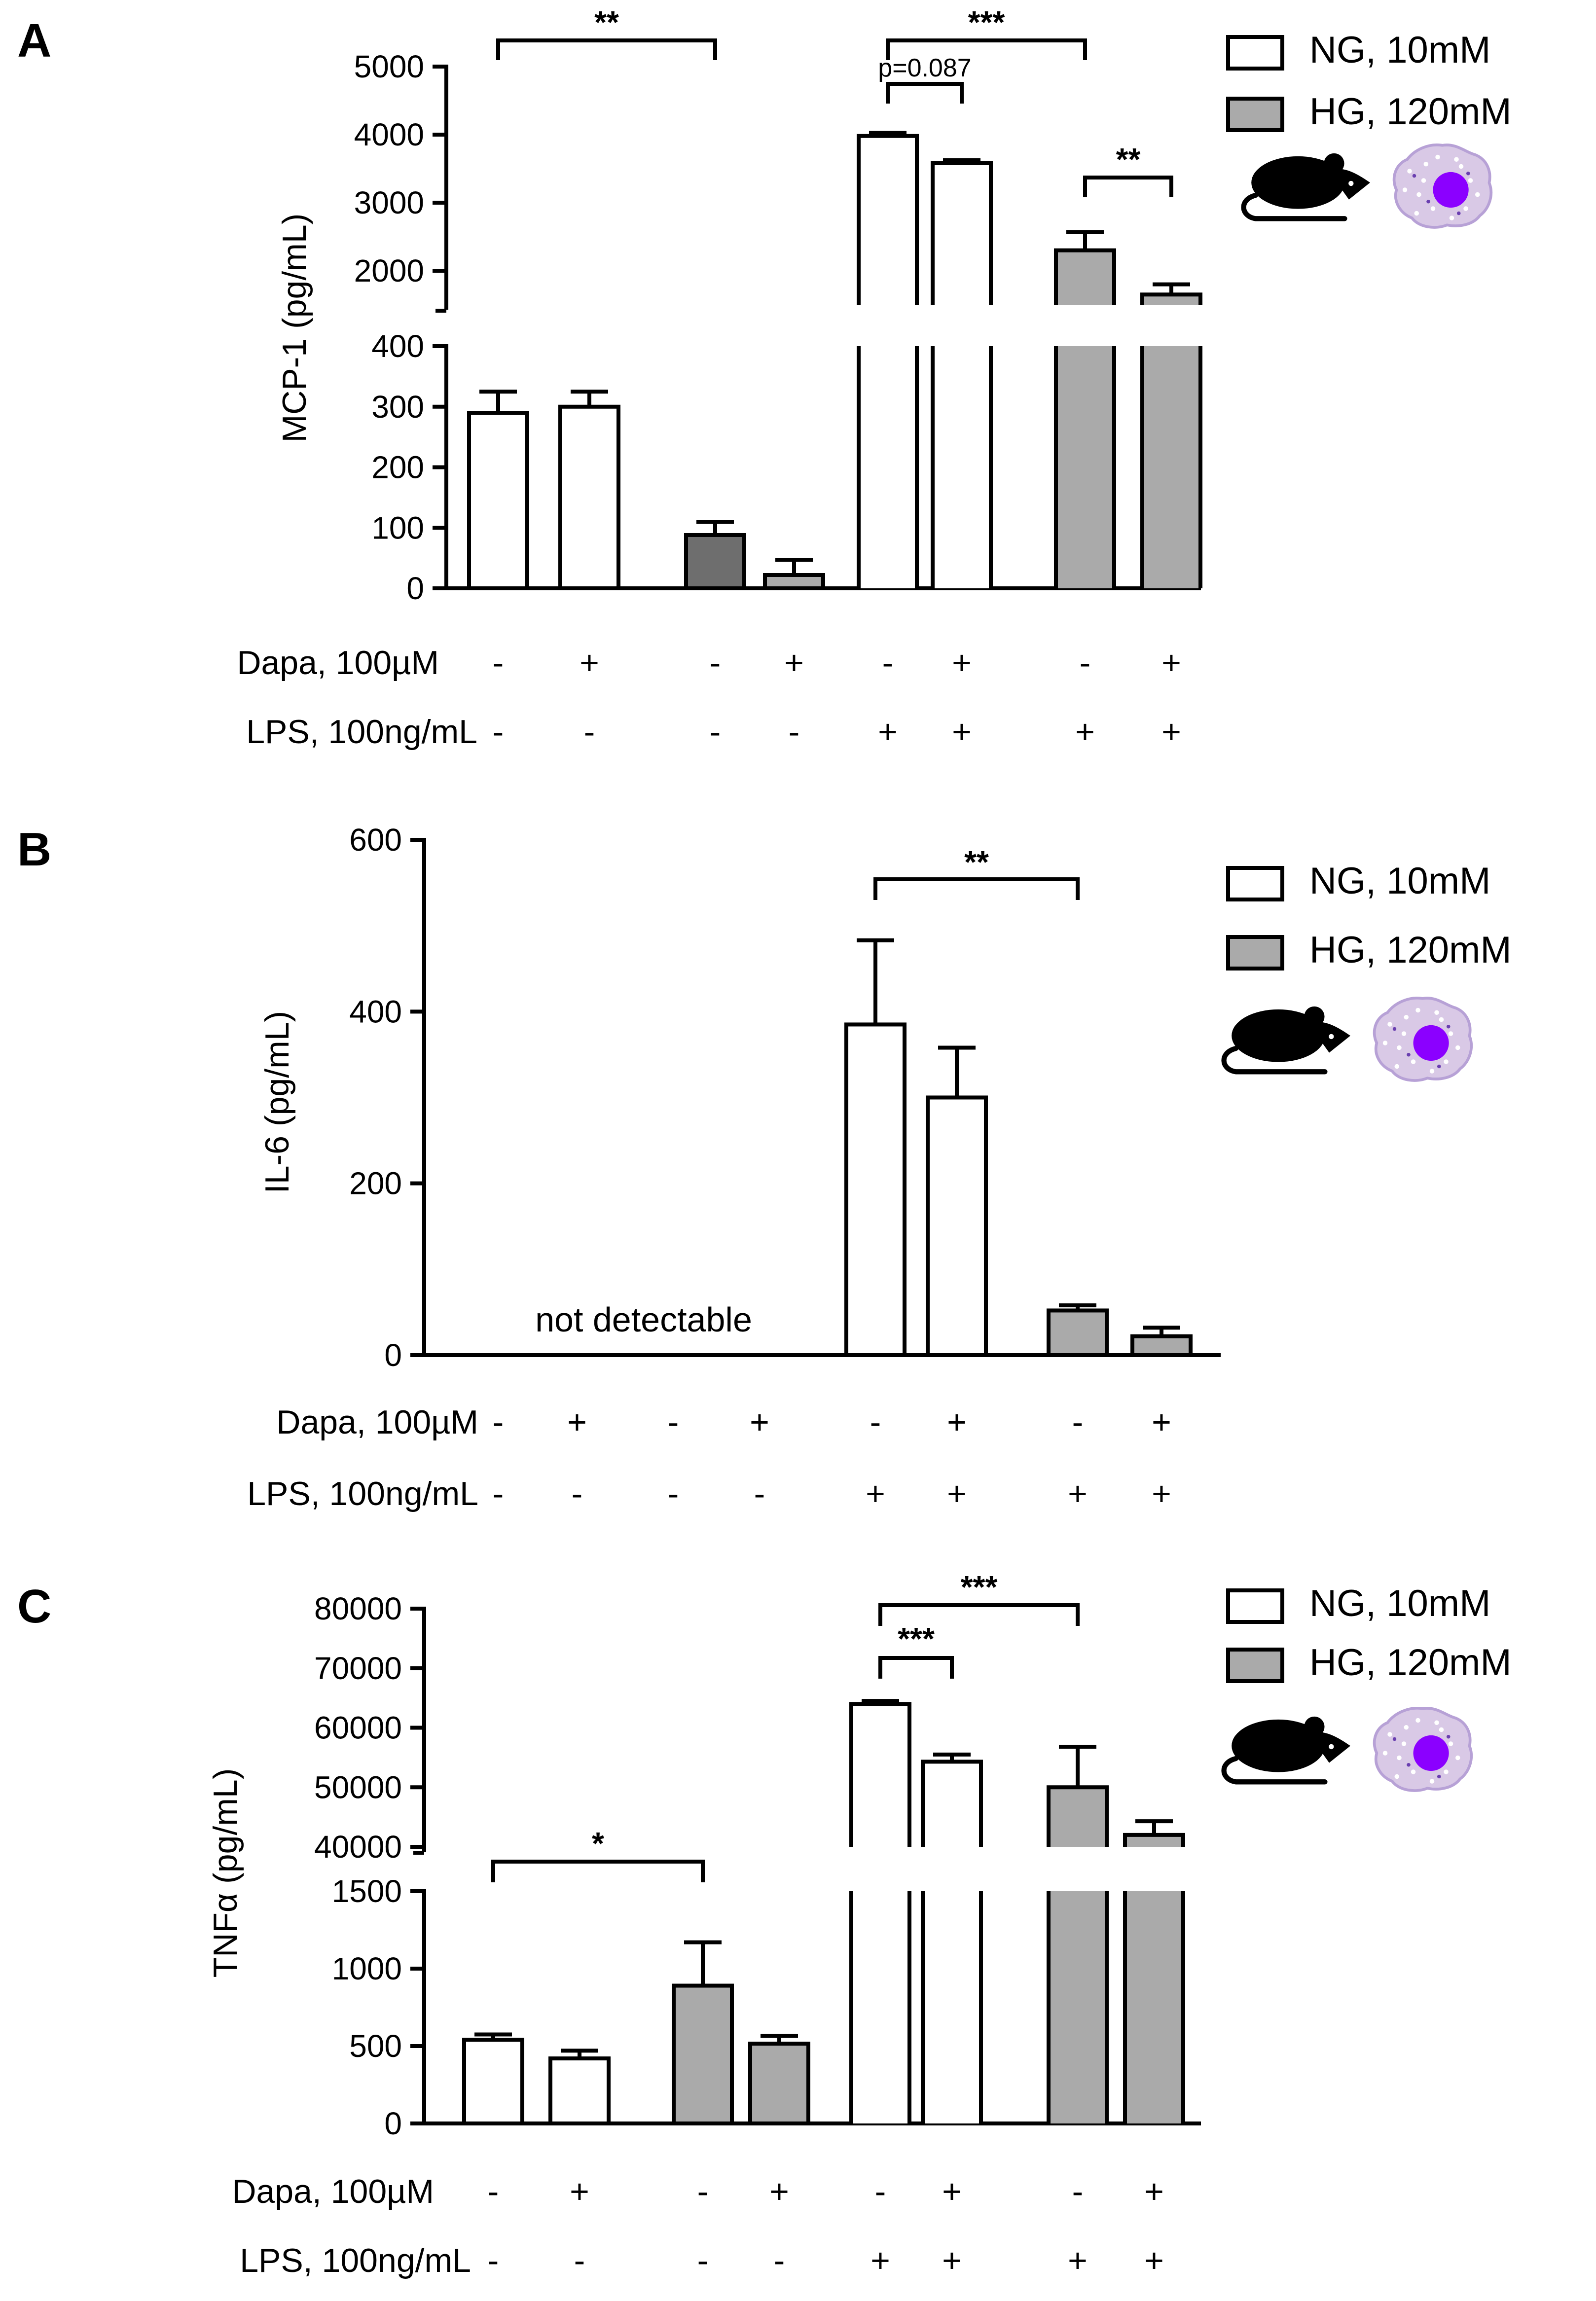 This screenshot has height=2301, width=1596. I want to click on y-axis: 0 500 1000 1500 40000 50000 60000 70000 80000, so click(370, 1866).